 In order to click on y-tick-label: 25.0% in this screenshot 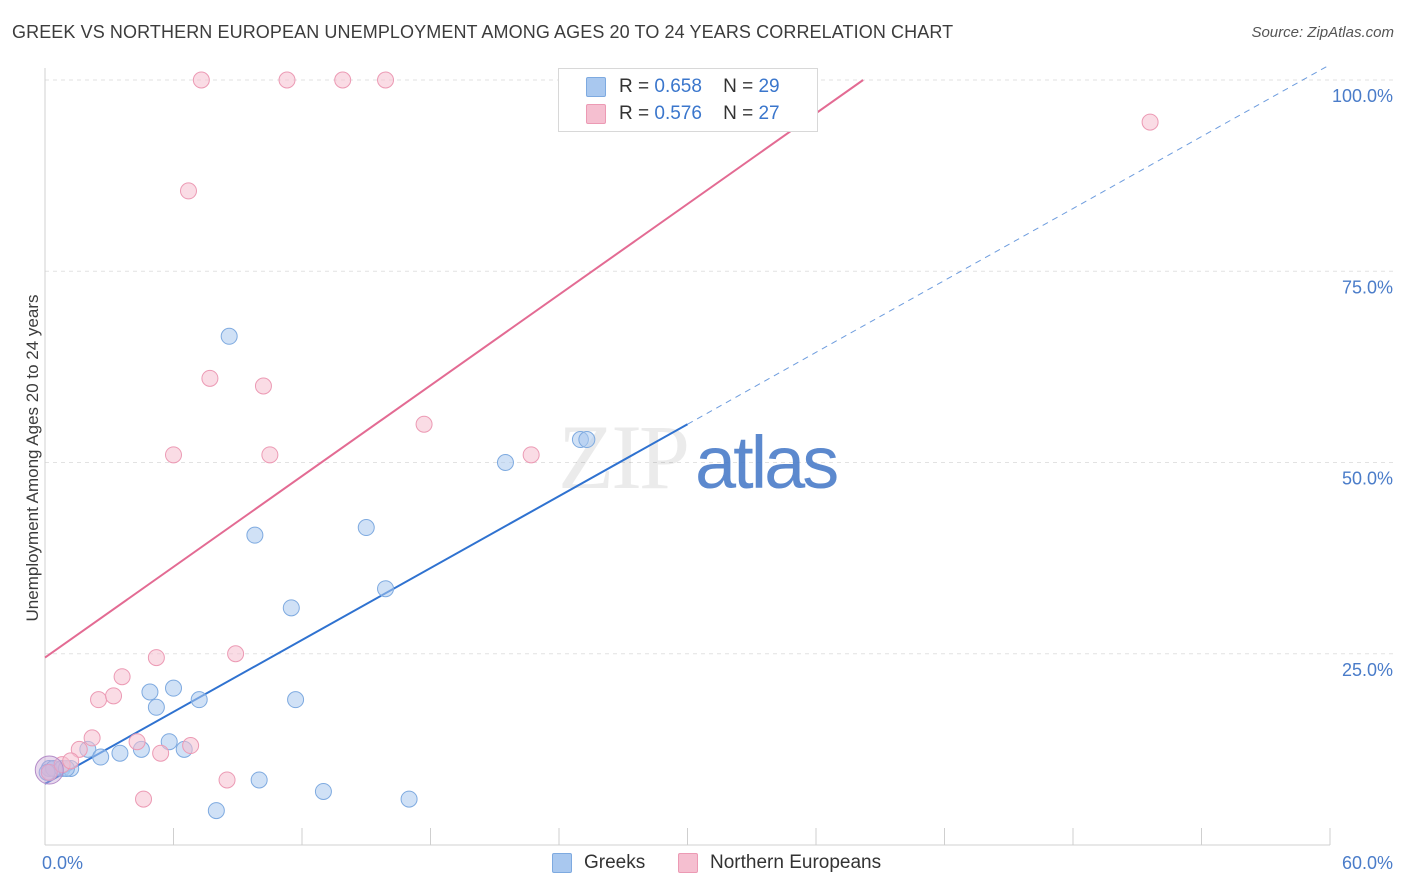, I will do `click(1367, 670)`.